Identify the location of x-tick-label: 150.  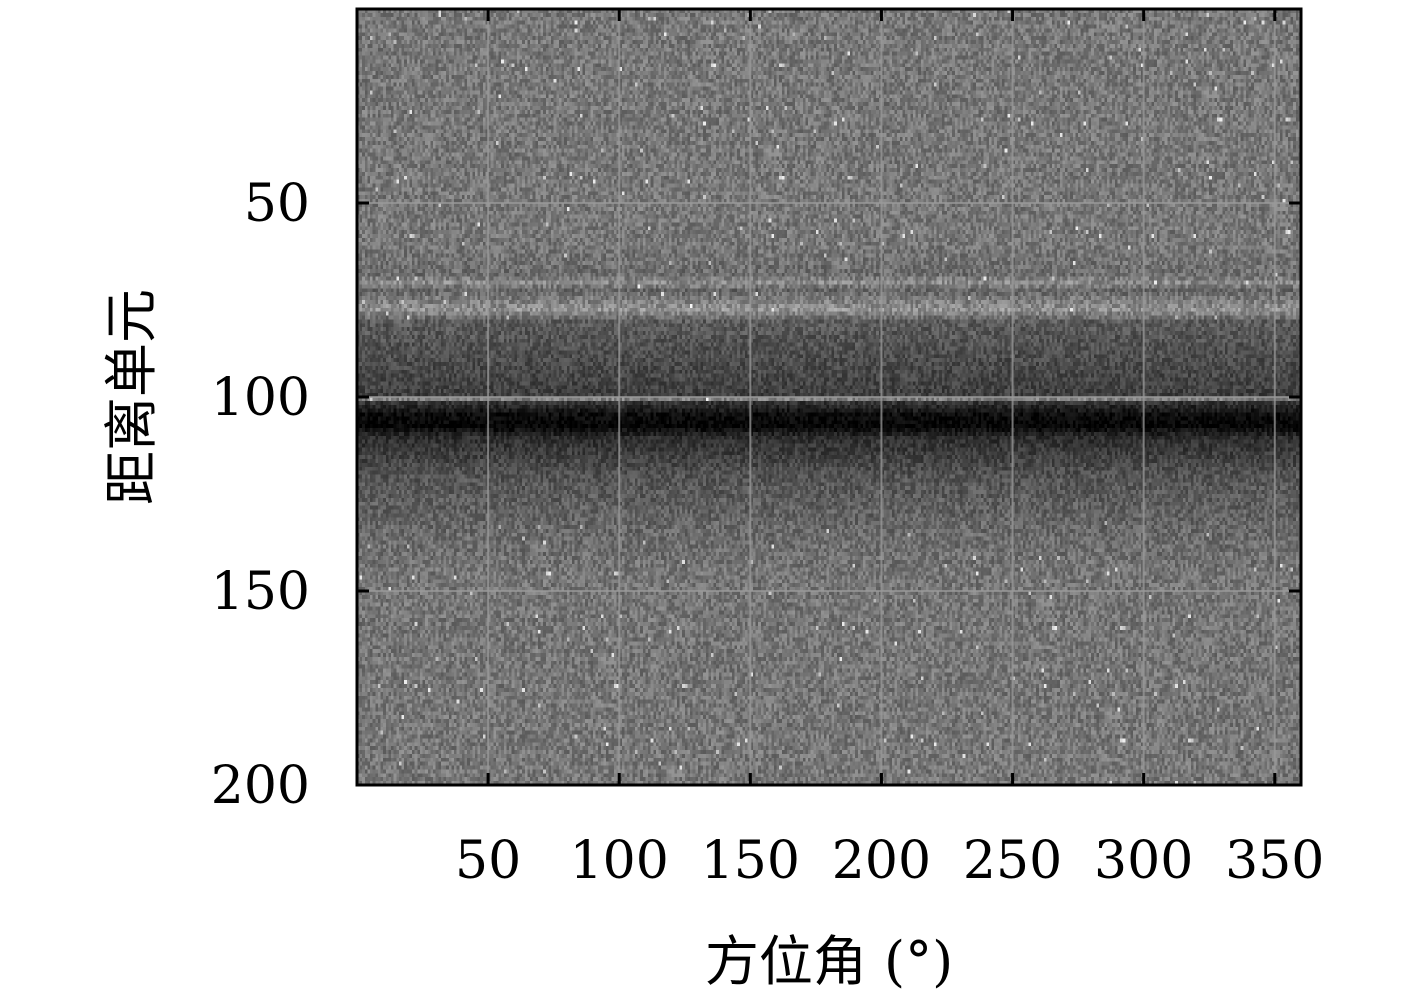
(750, 861).